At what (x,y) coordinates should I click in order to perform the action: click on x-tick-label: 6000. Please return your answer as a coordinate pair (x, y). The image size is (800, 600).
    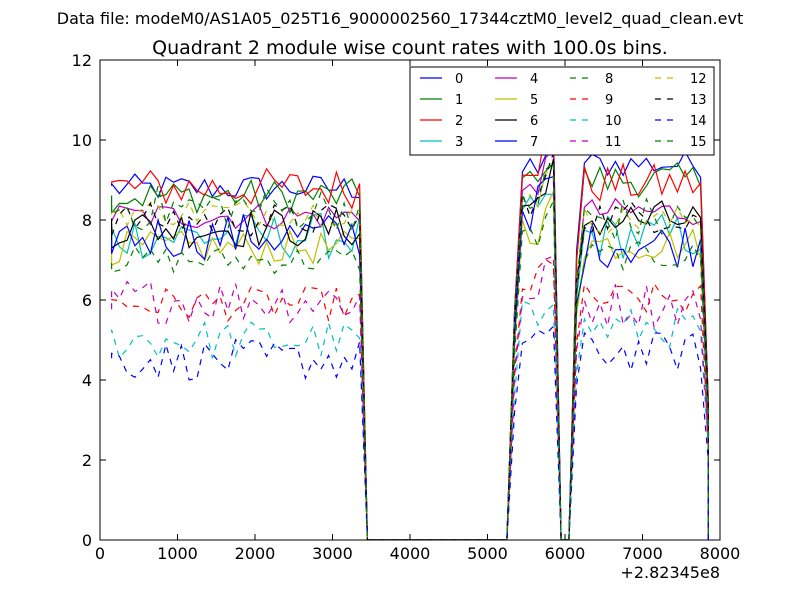
    Looking at the image, I should click on (565, 553).